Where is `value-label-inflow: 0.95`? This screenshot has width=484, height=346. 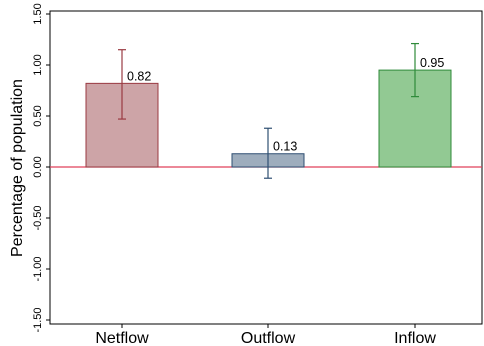
value-label-inflow: 0.95 is located at coordinates (432, 63).